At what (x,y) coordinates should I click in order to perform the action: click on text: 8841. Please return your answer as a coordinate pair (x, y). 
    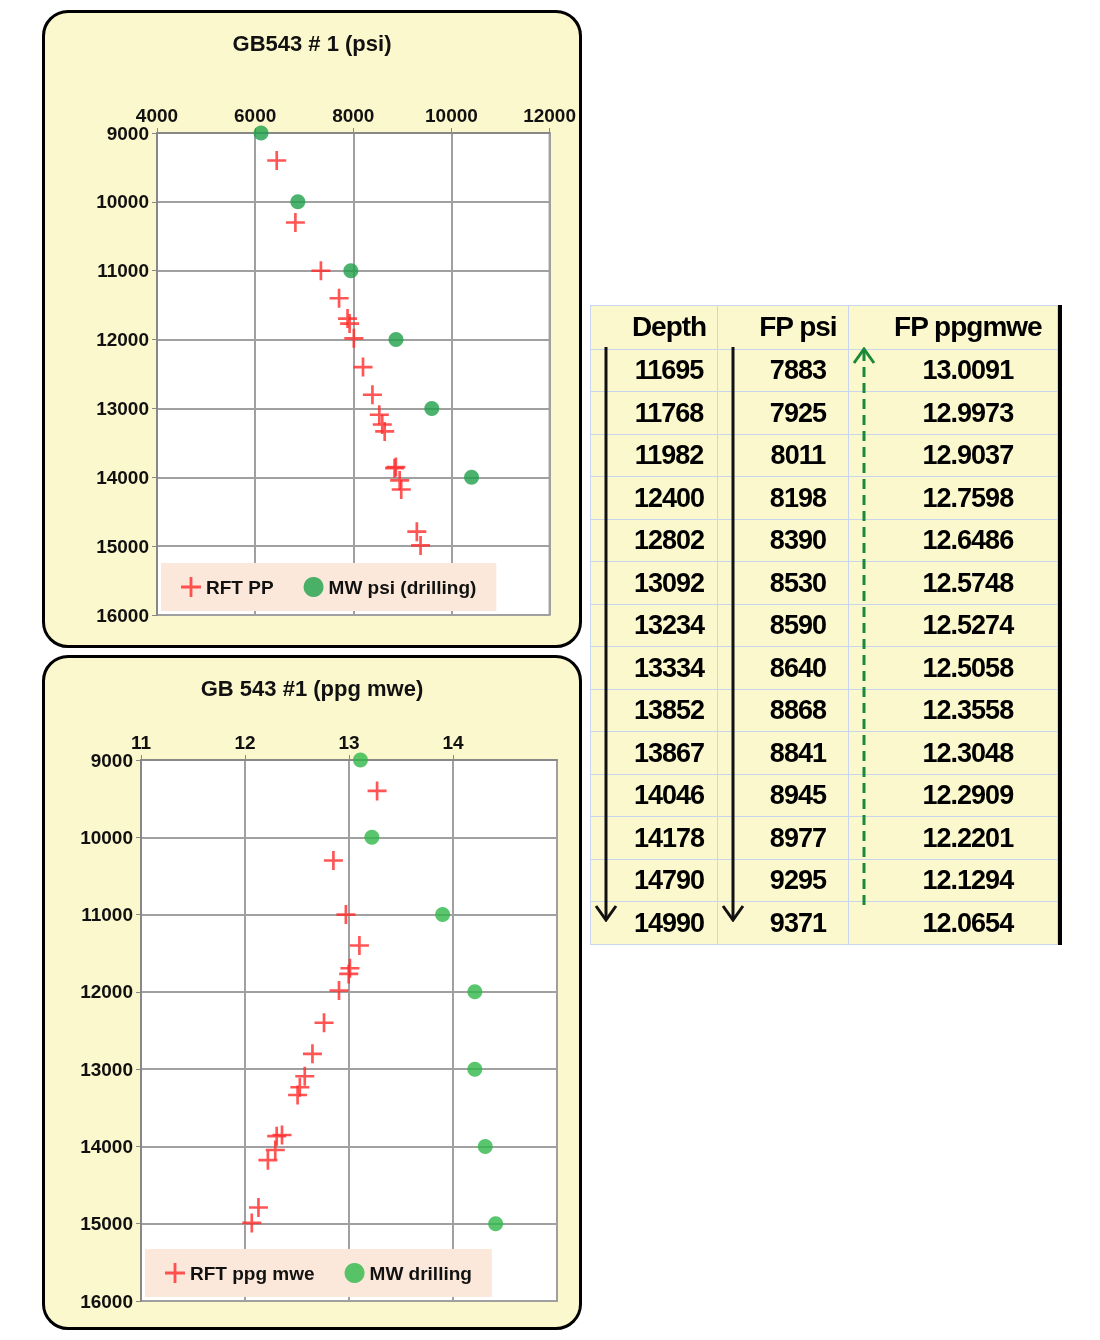
    Looking at the image, I should click on (797, 752).